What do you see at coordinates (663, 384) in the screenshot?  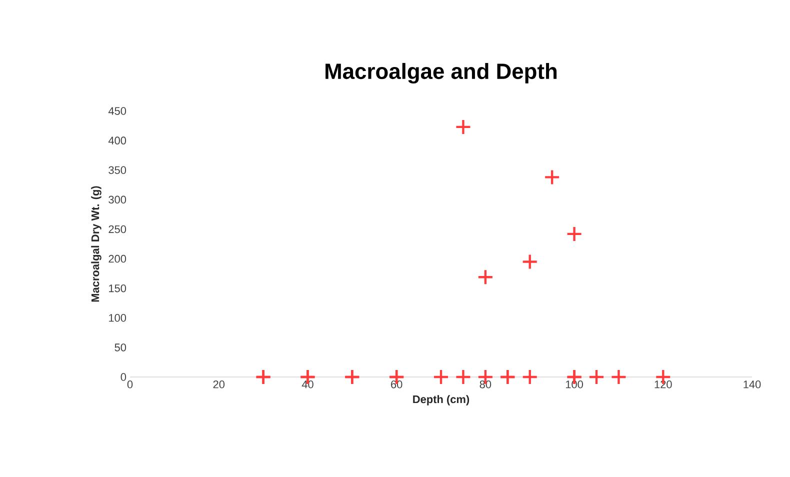 I see `x-tick-label: 120` at bounding box center [663, 384].